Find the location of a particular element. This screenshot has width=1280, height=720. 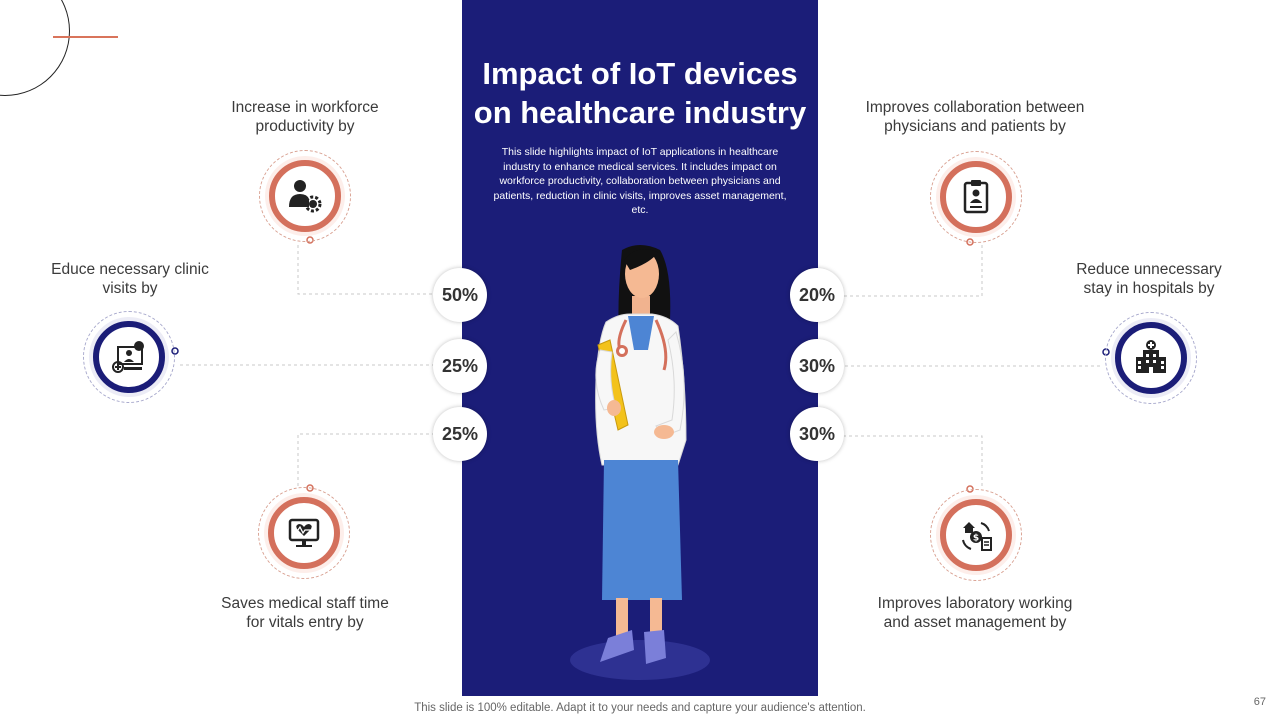

label-workforce-productivity: Increase in workforce productivity by is located at coordinates (305, 117).